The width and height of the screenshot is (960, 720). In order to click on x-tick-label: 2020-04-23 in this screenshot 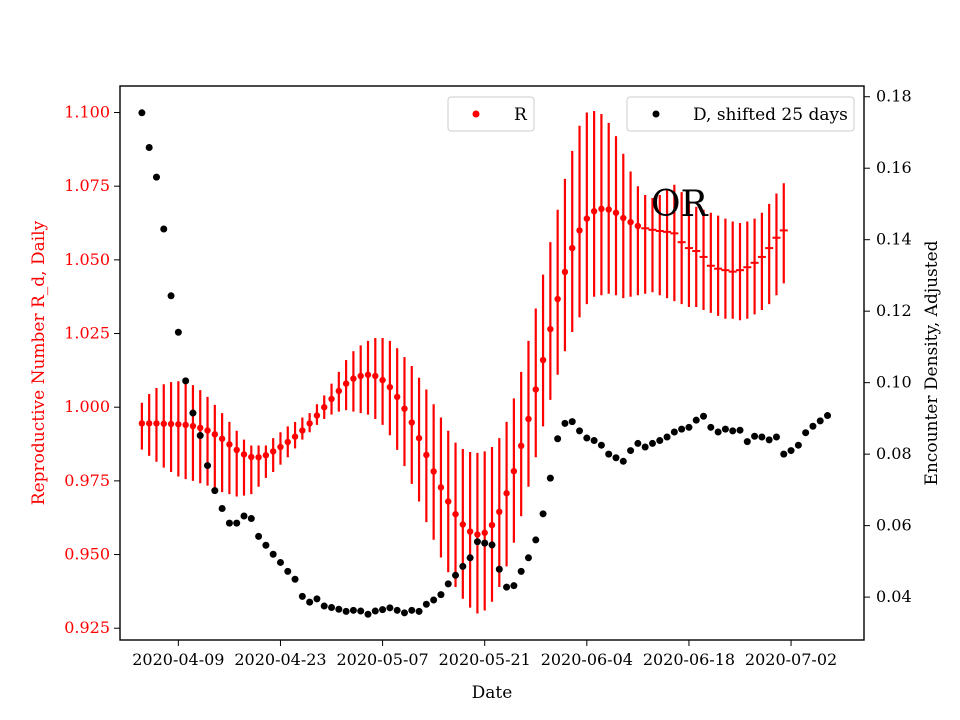, I will do `click(280, 659)`.